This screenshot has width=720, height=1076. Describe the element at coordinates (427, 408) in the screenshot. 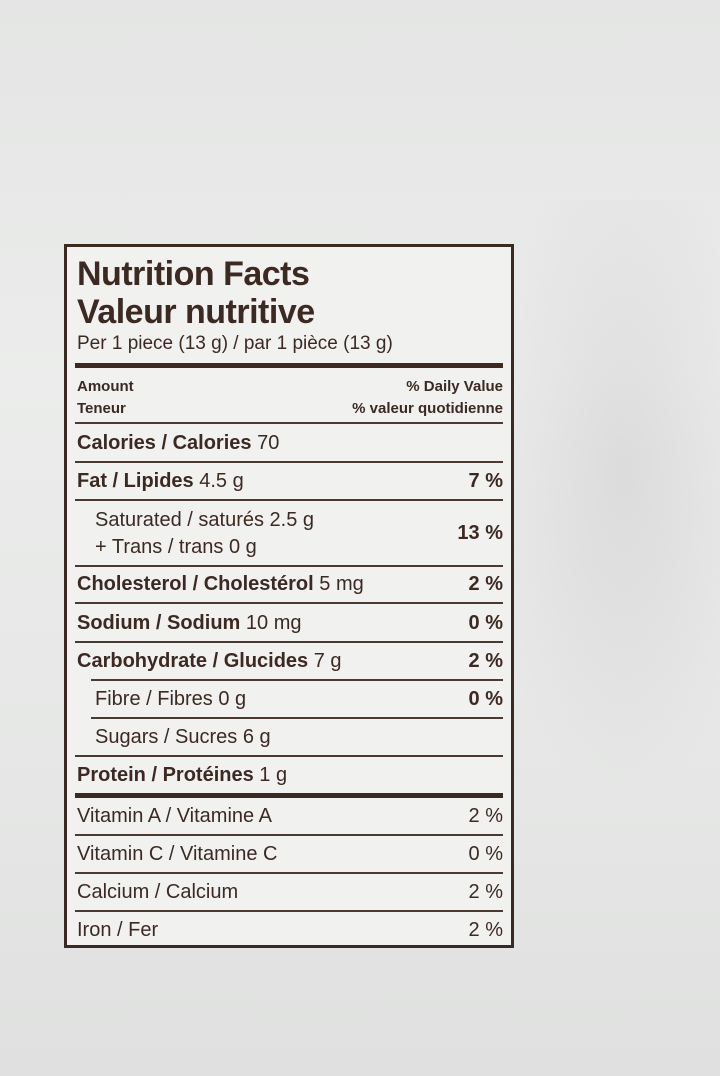

I see `daily-value-header-fr: % valeur quotidienne` at that location.